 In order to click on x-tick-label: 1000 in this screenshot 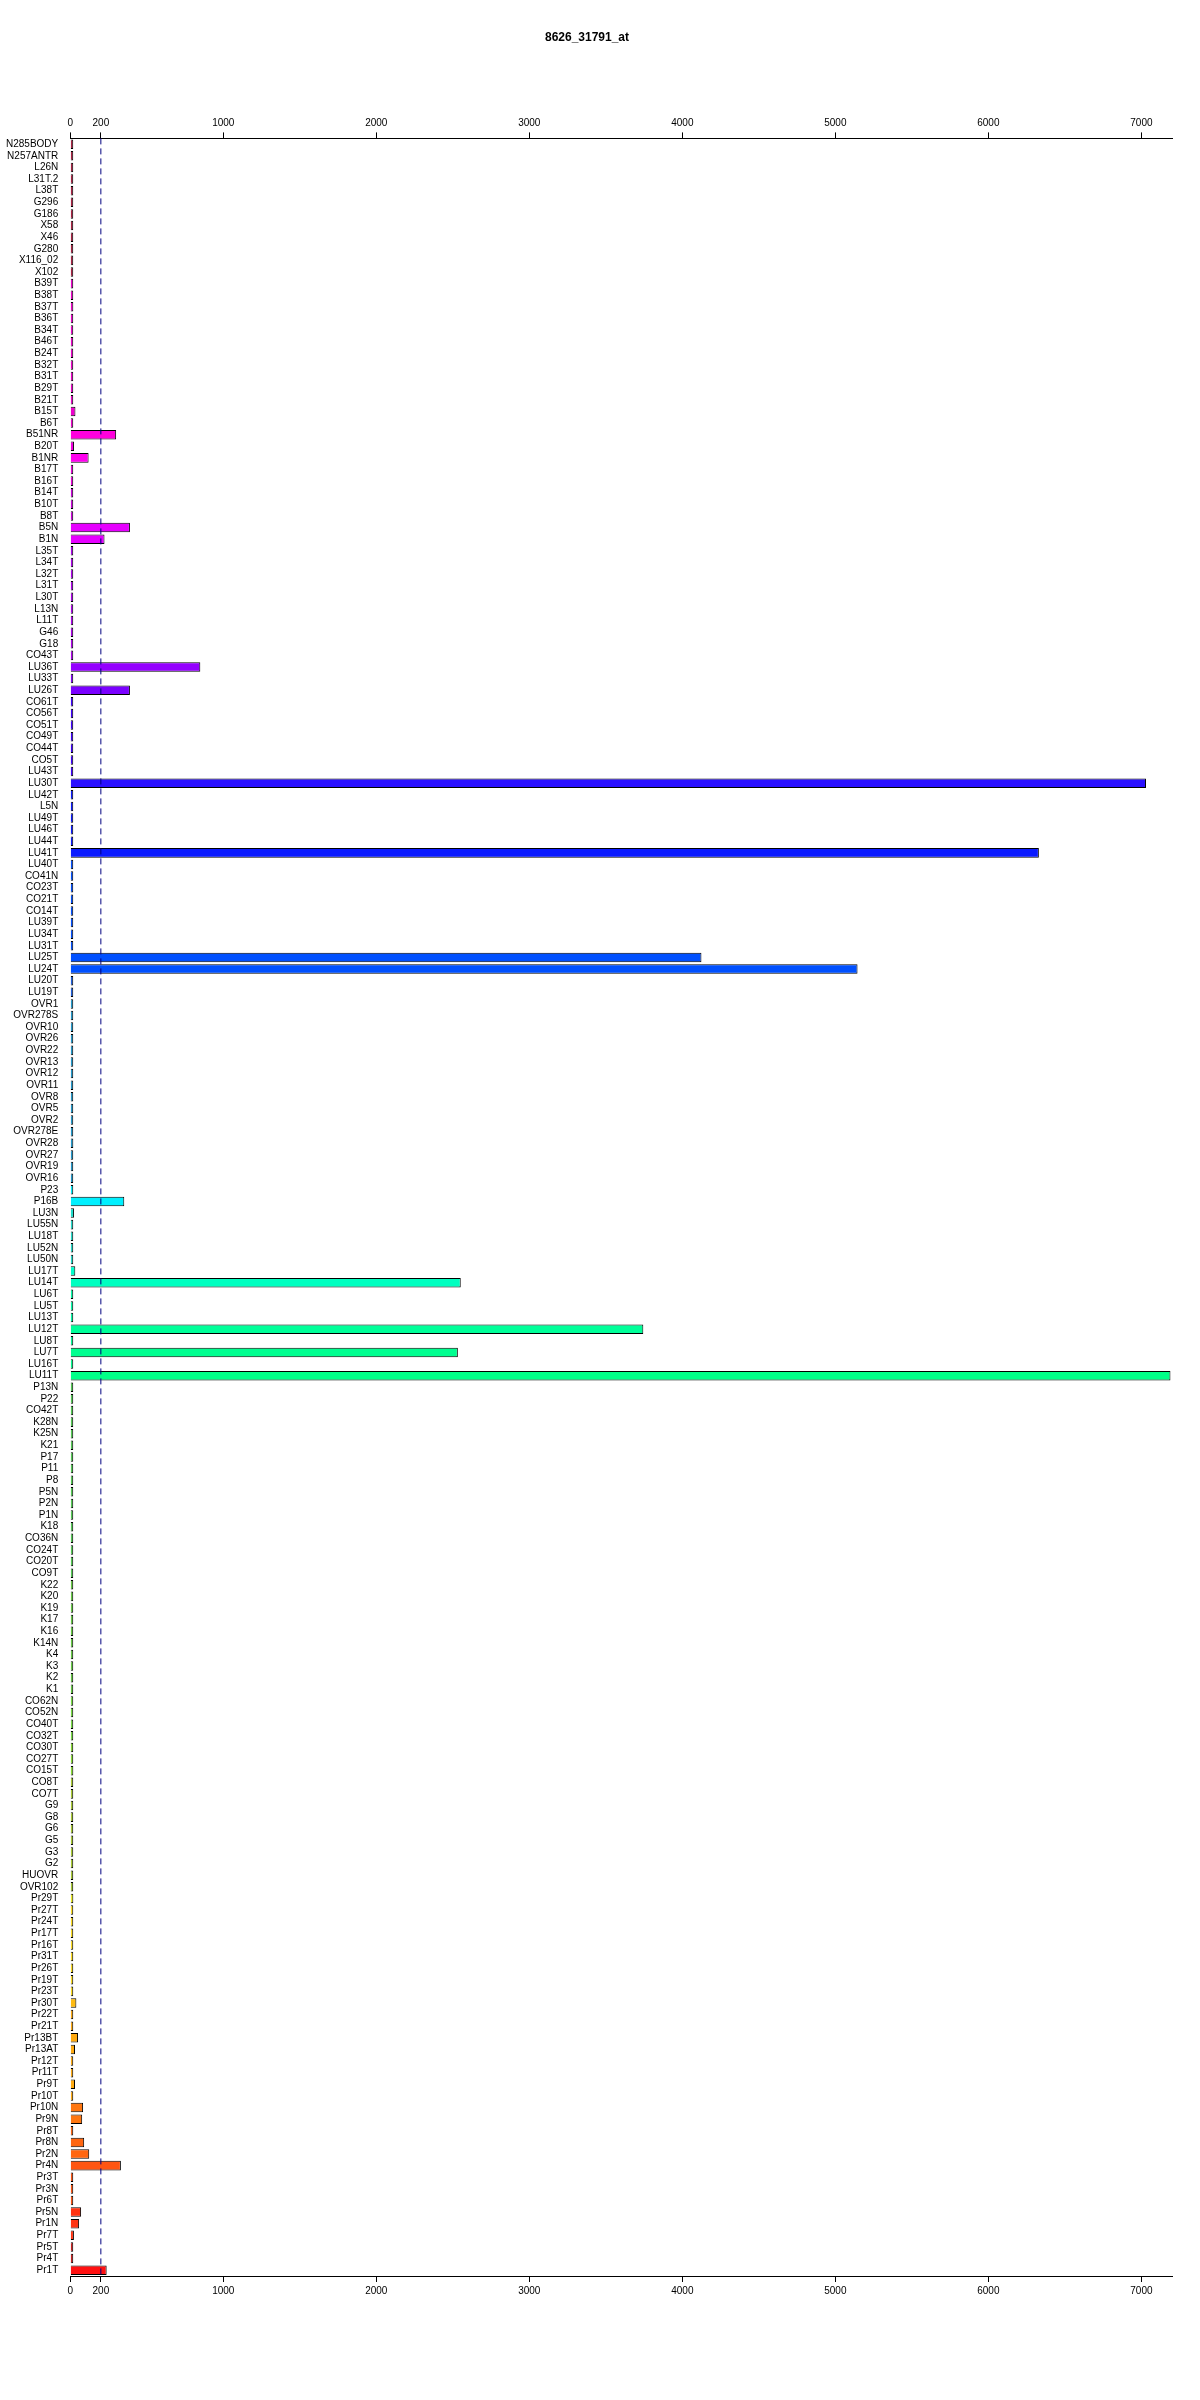, I will do `click(223, 123)`.